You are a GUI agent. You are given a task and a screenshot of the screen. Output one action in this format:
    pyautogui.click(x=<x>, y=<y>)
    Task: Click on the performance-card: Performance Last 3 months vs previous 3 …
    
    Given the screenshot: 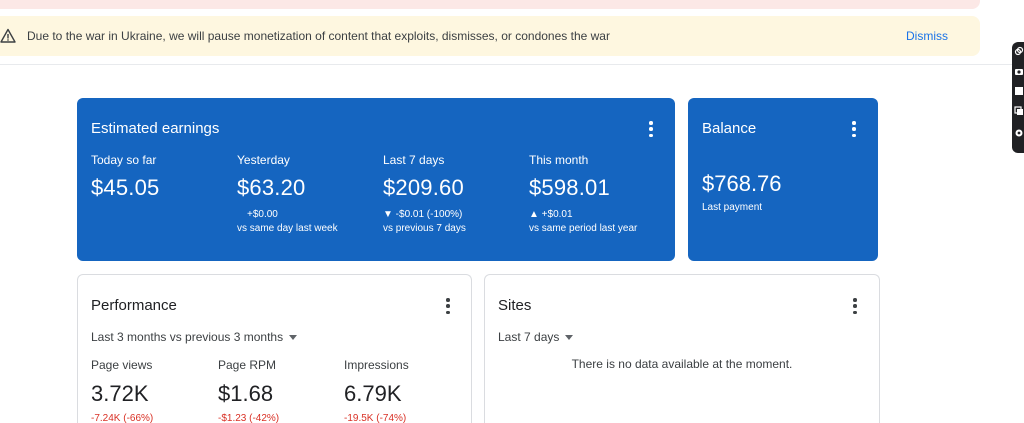 What is the action you would take?
    pyautogui.click(x=274, y=348)
    